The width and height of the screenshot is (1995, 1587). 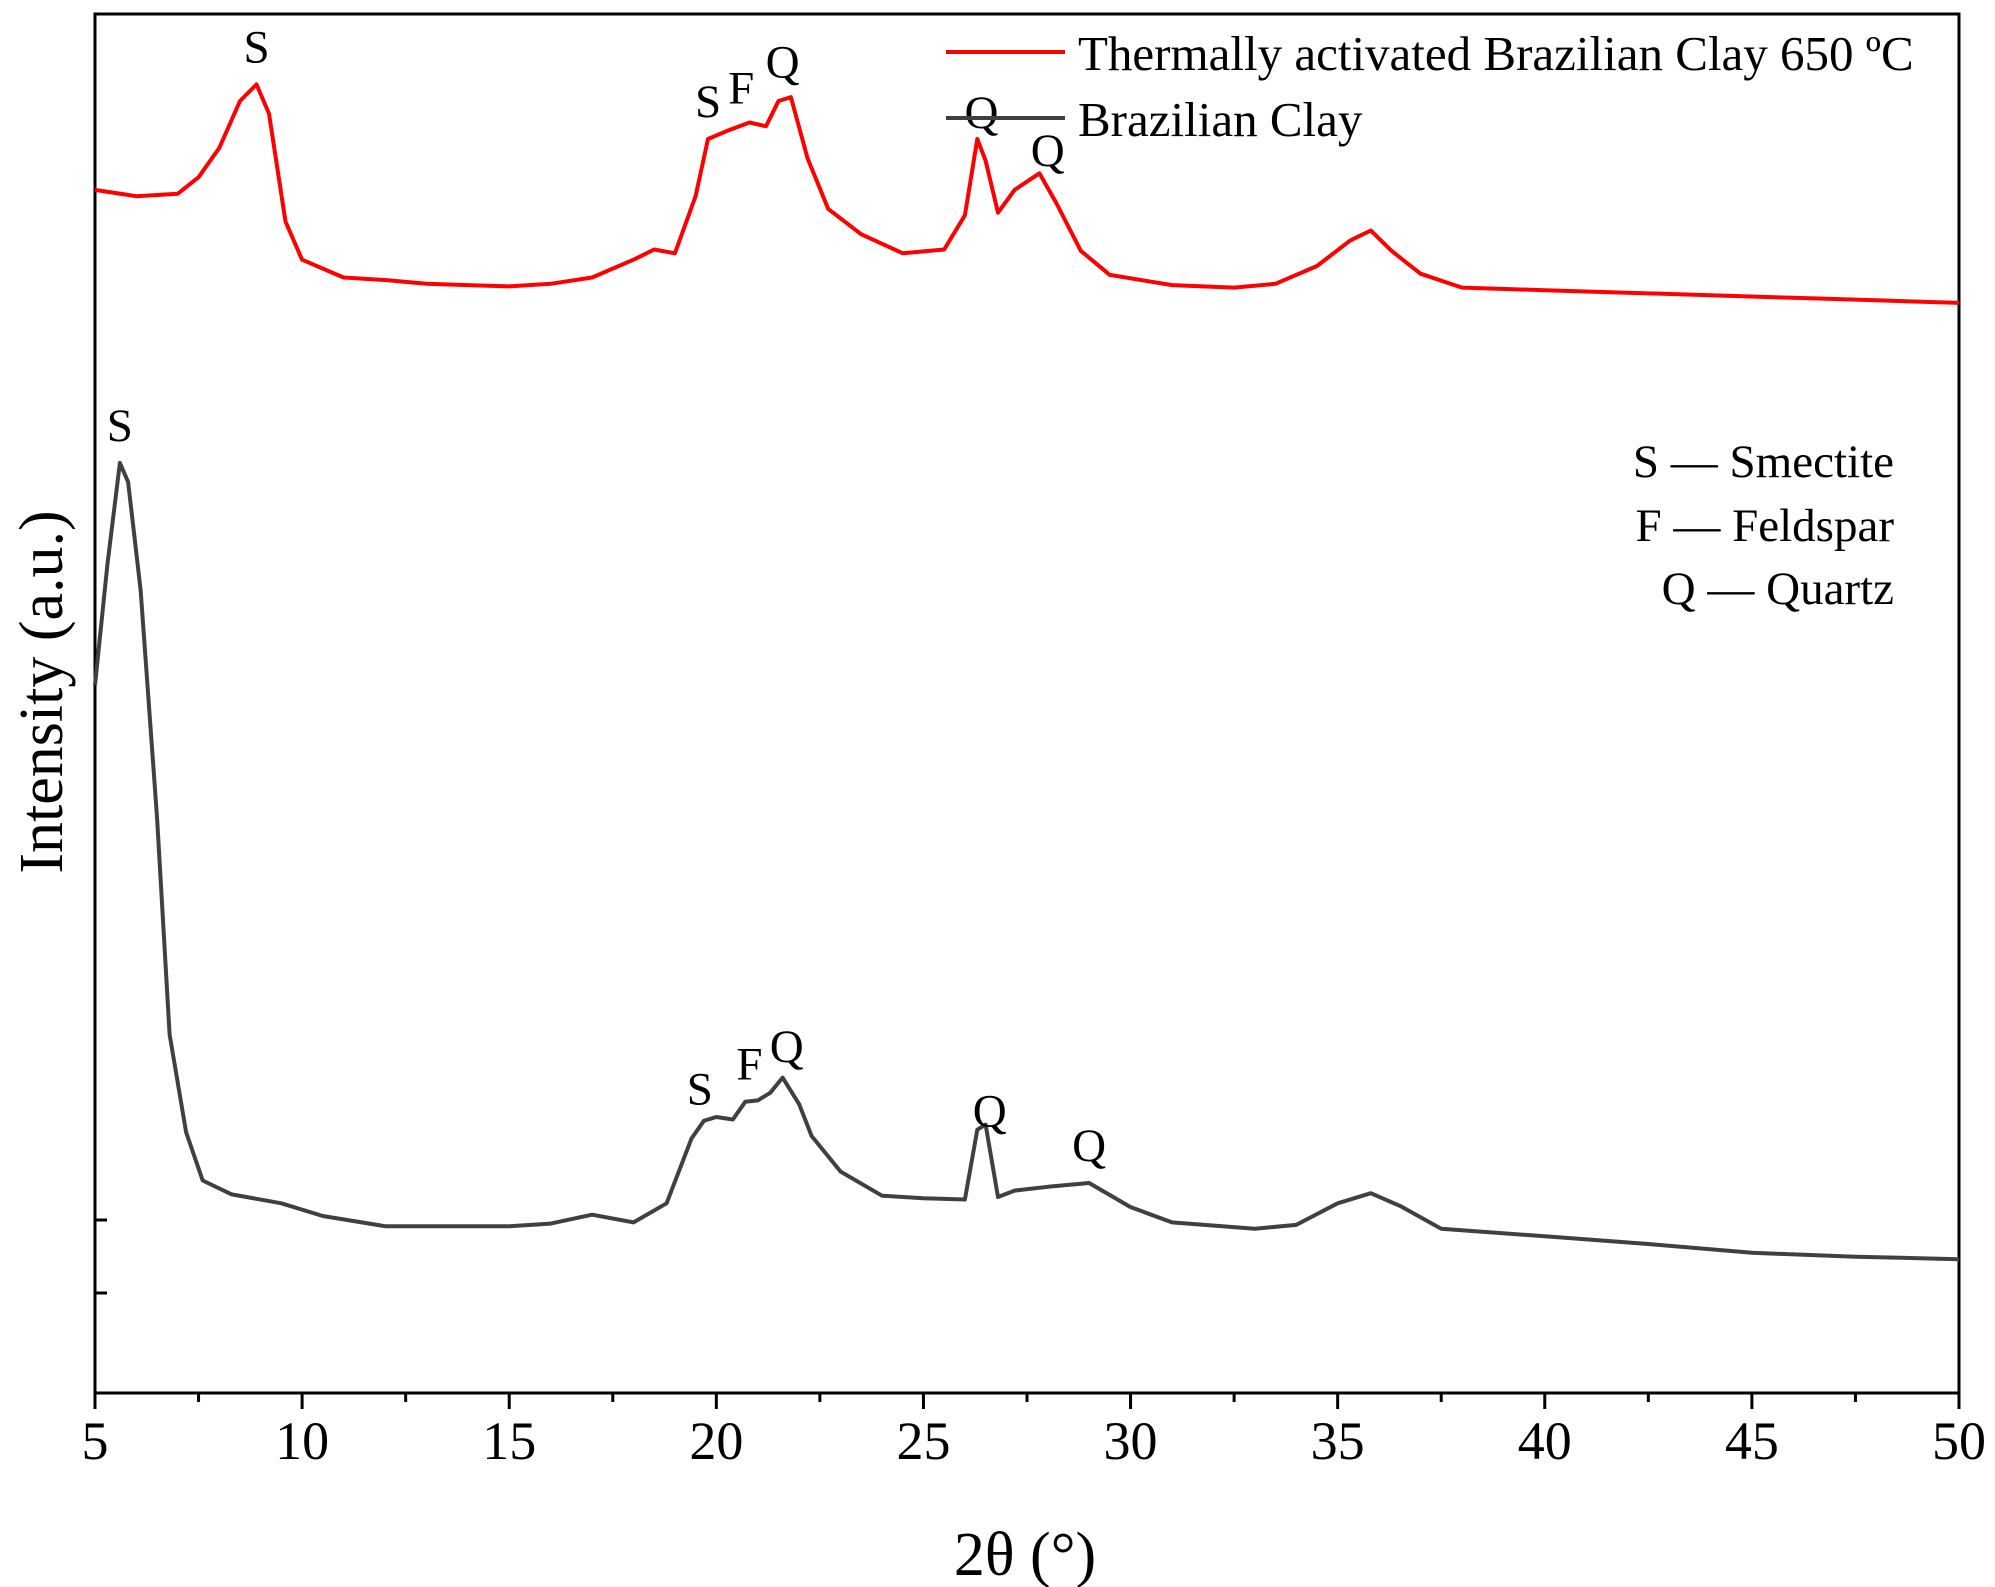 I want to click on phase-key-feldspar: F — Feldspar, so click(x=1764, y=526).